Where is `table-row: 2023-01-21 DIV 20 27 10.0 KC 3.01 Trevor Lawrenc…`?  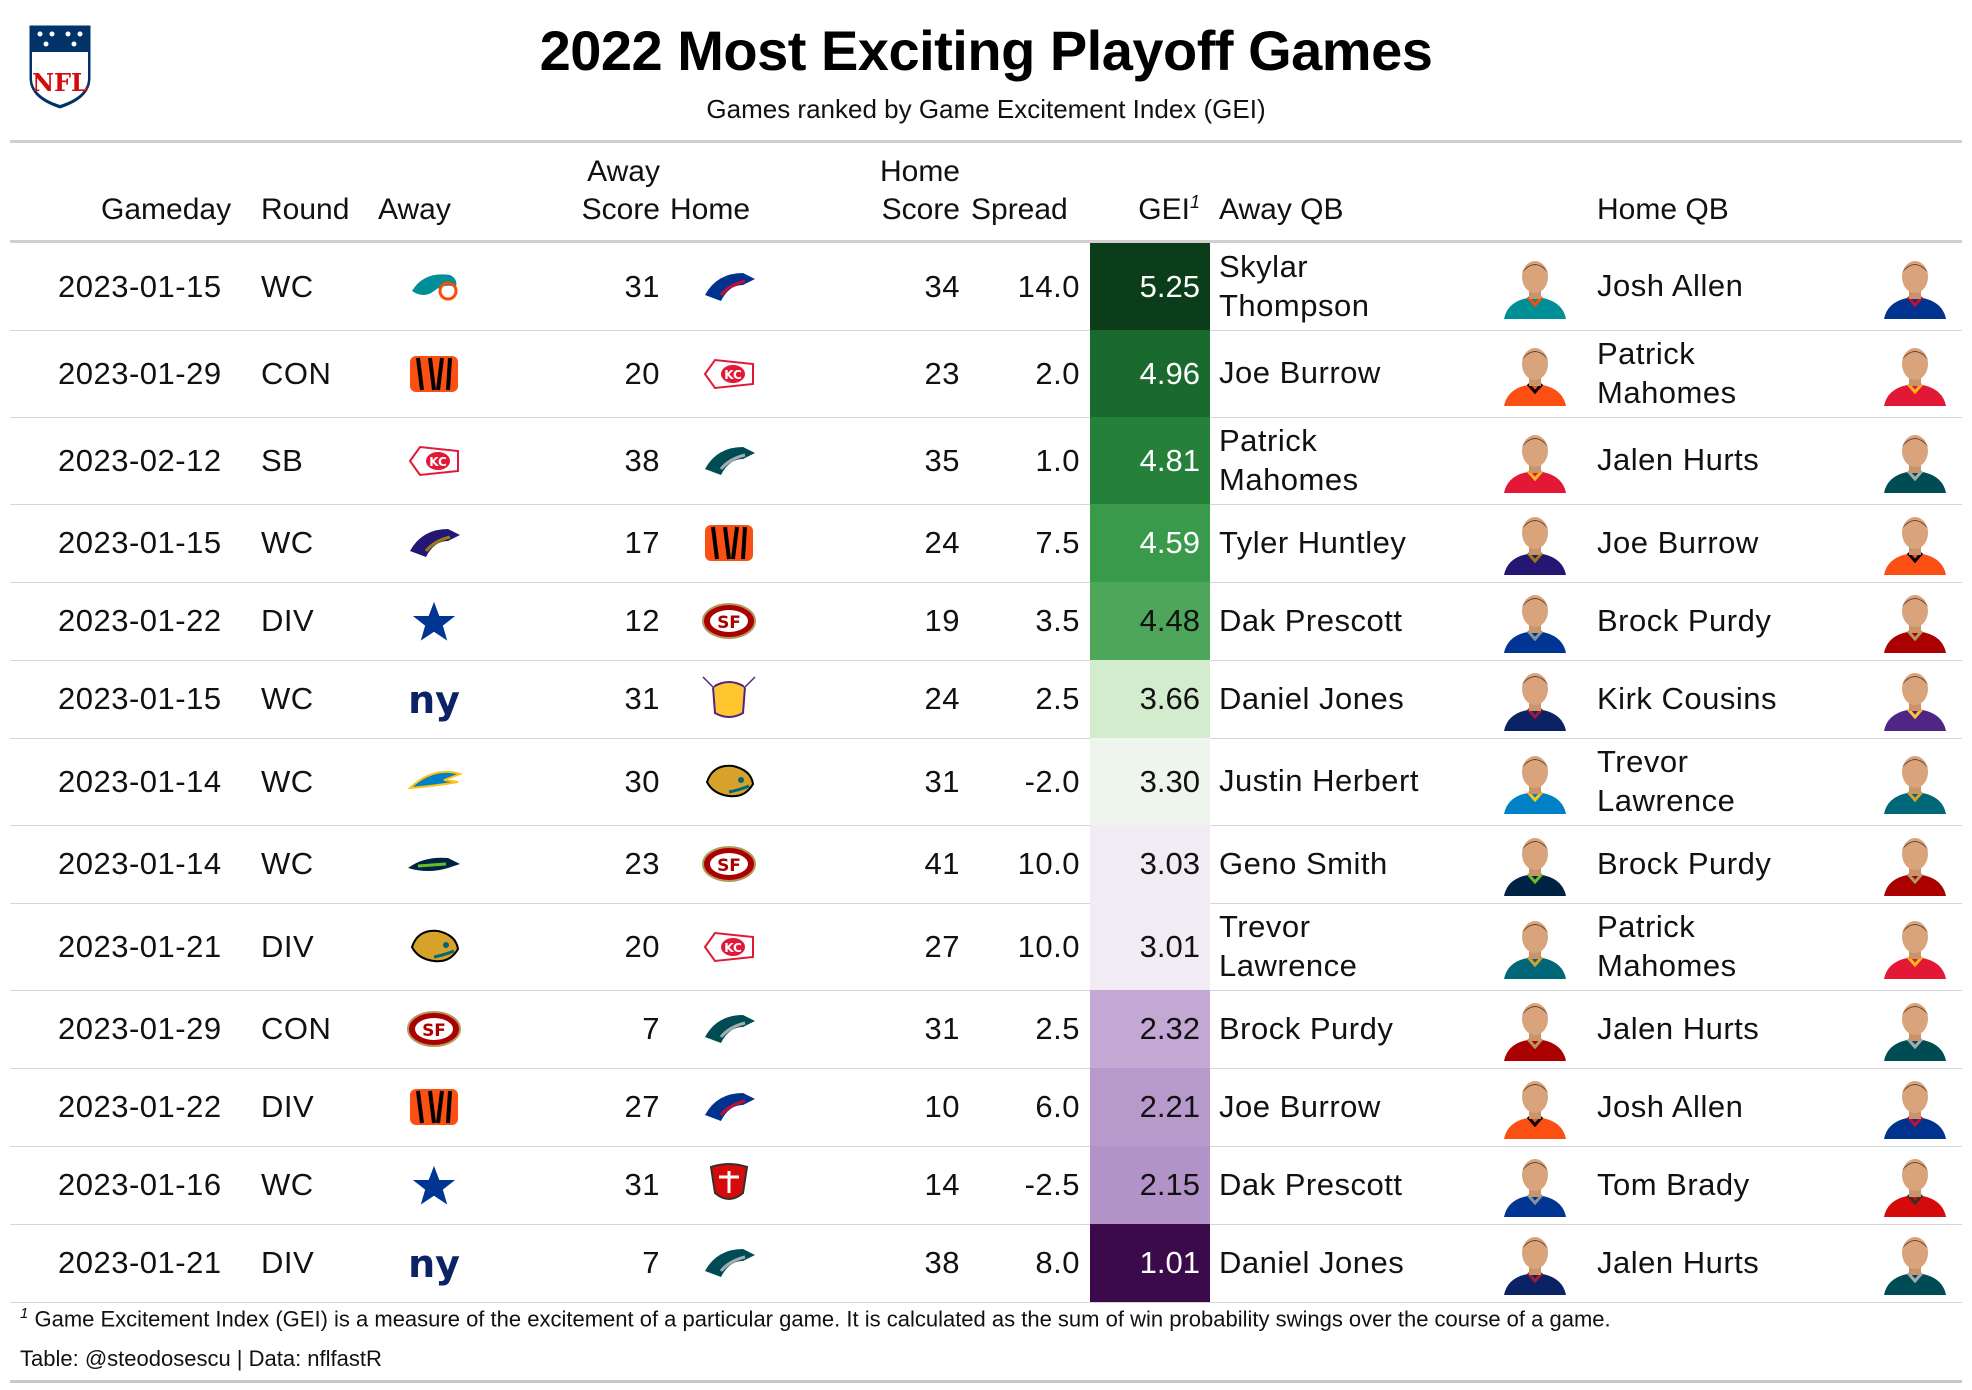
table-row: 2023-01-21 DIV 20 27 10.0 KC 3.01 Trevor Lawrenc… is located at coordinates (986, 947).